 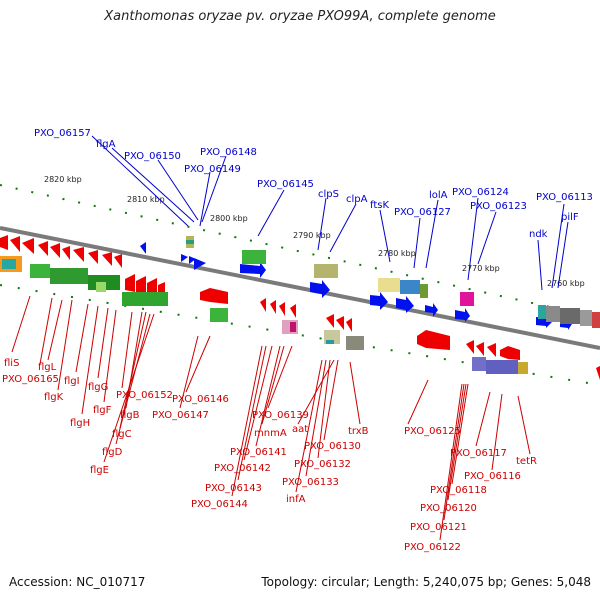 What do you see at coordinates (63, 179) in the screenshot?
I see `scale-tick-label: 2820 kbp` at bounding box center [63, 179].